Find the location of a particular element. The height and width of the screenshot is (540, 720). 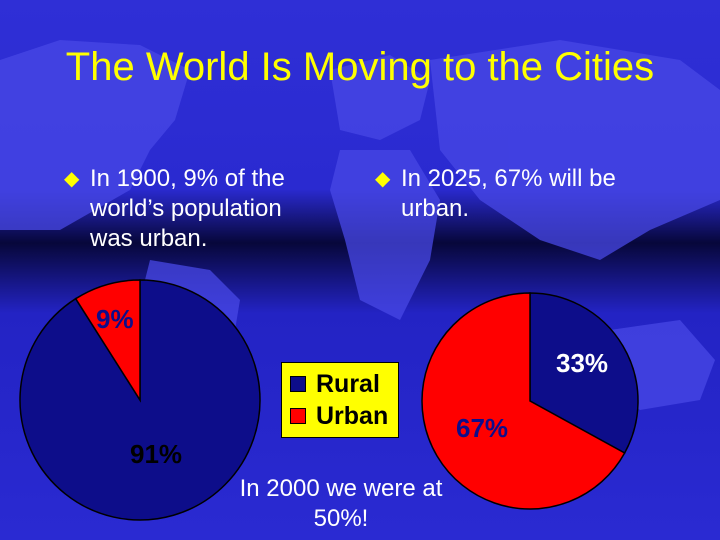

pie-1900-urban-label: 9% is located at coordinates (115, 319).